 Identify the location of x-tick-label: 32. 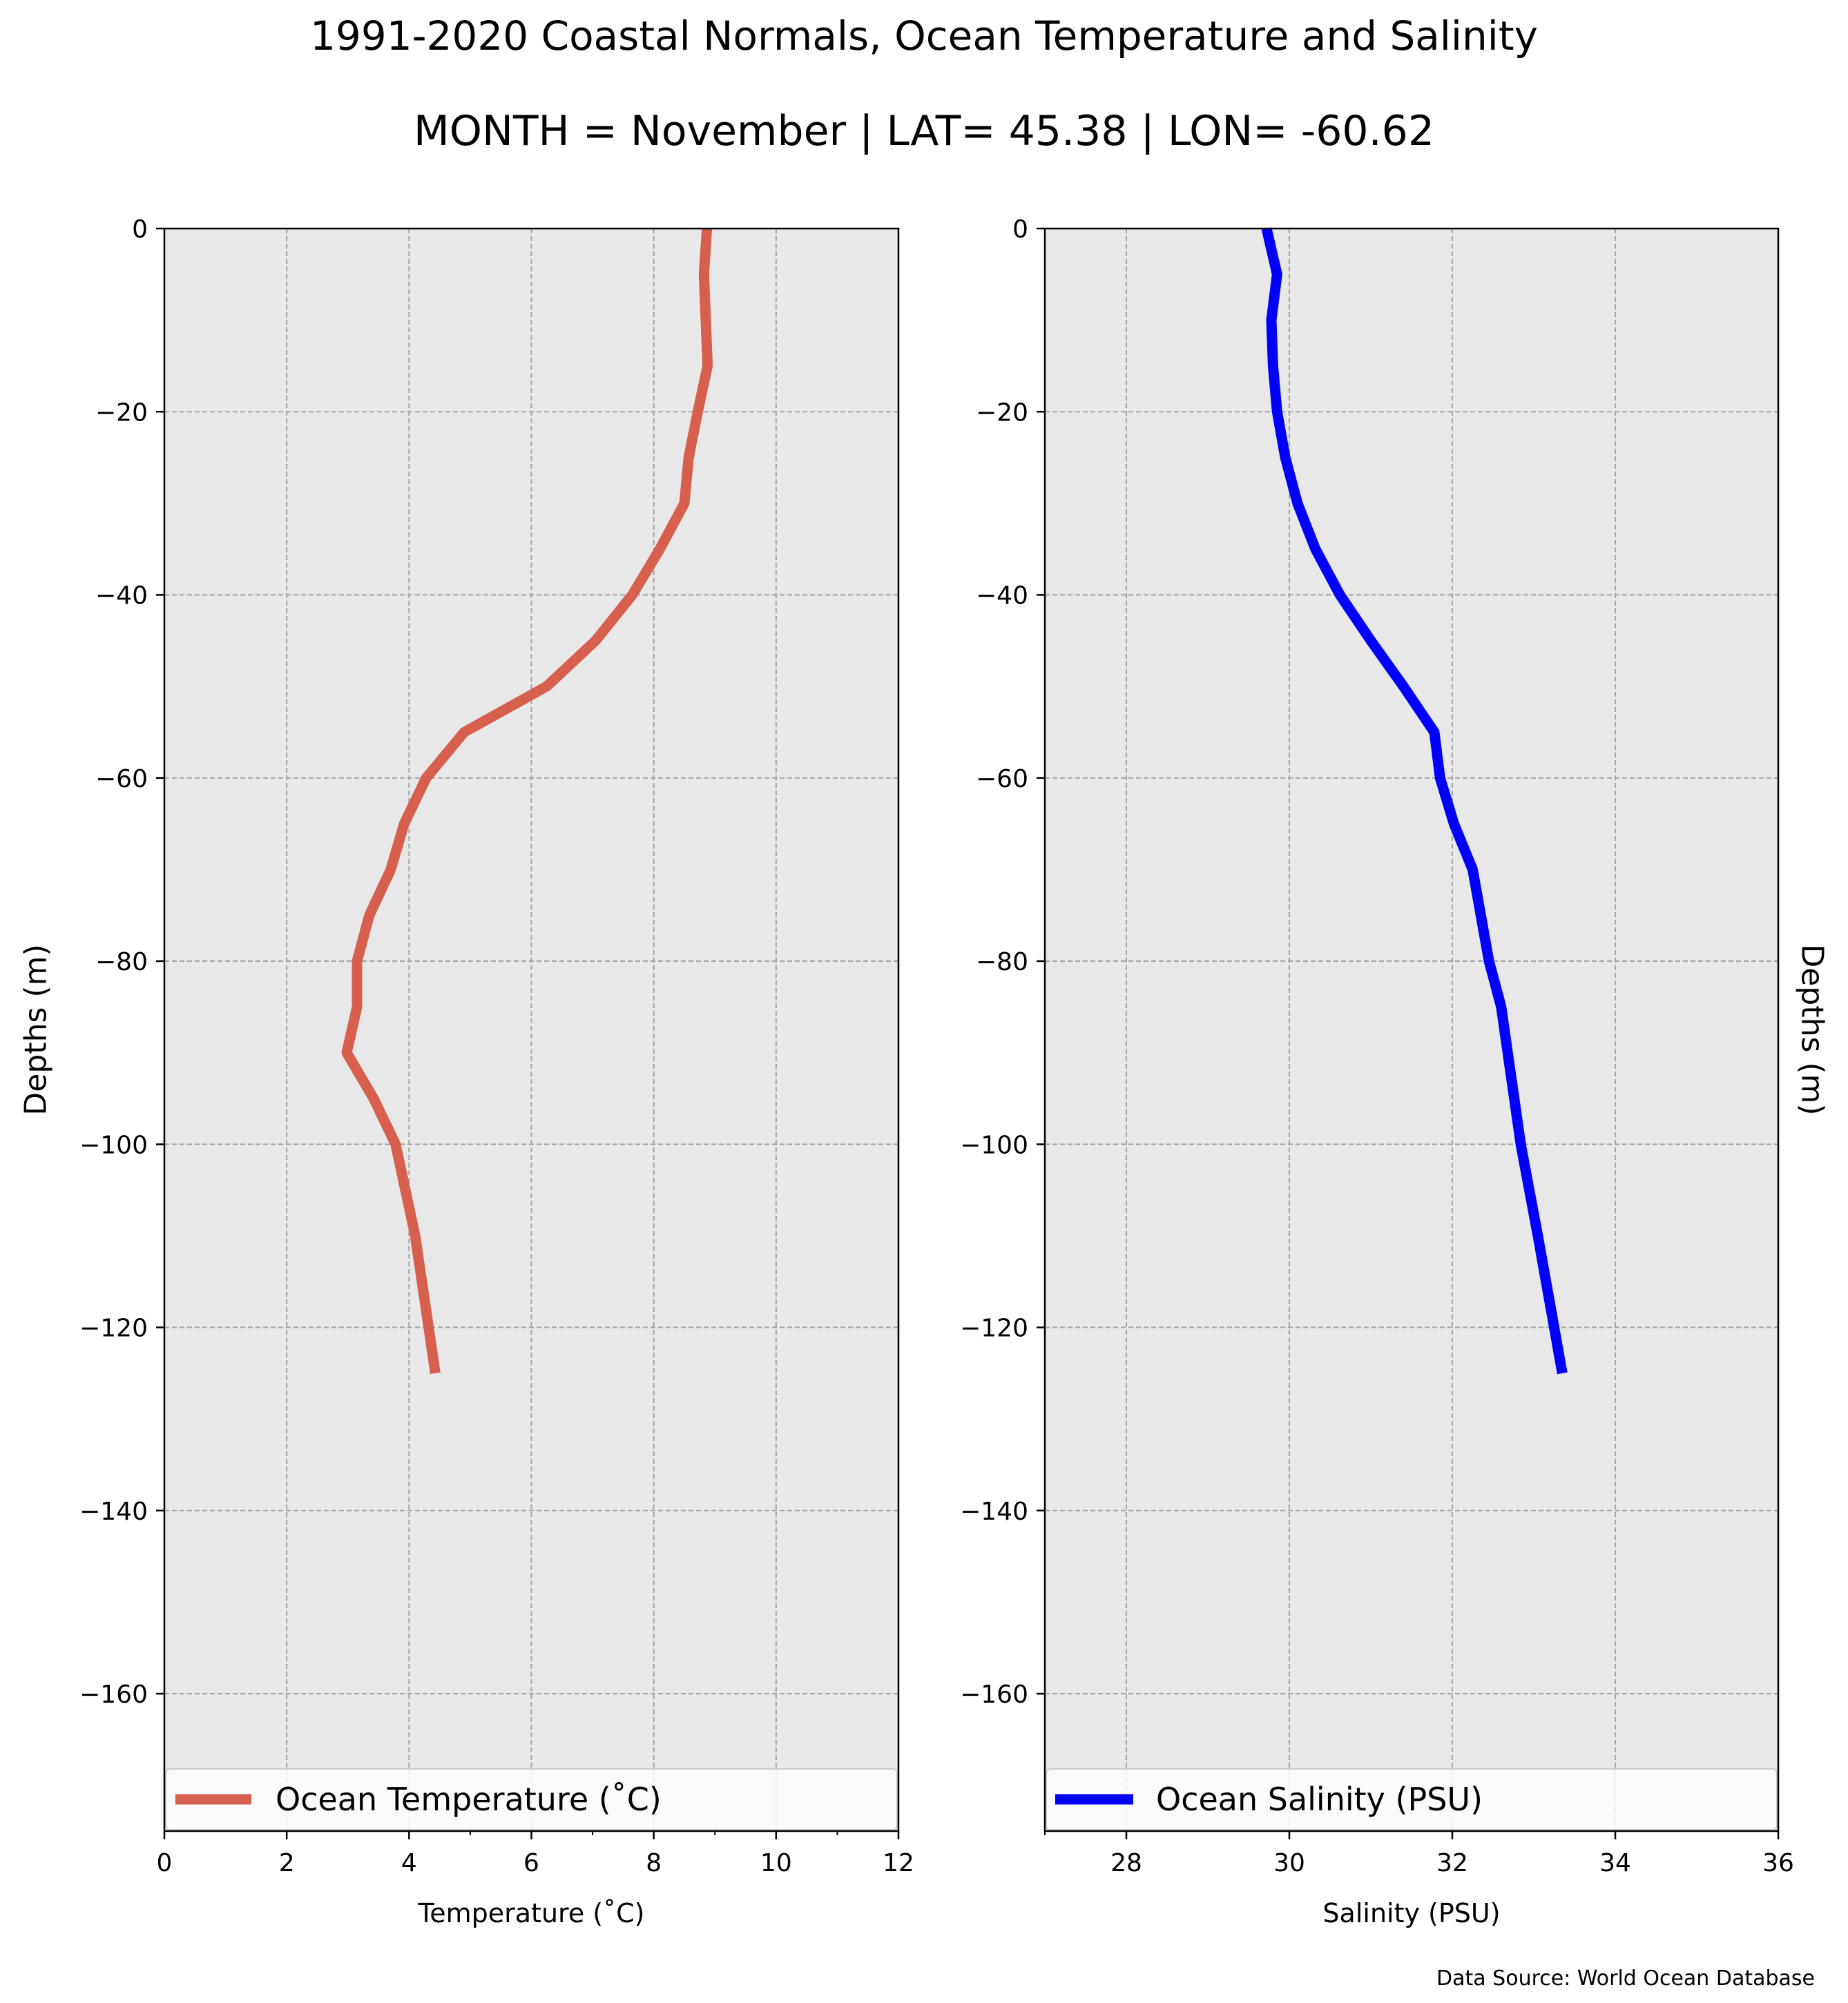
(1452, 1863).